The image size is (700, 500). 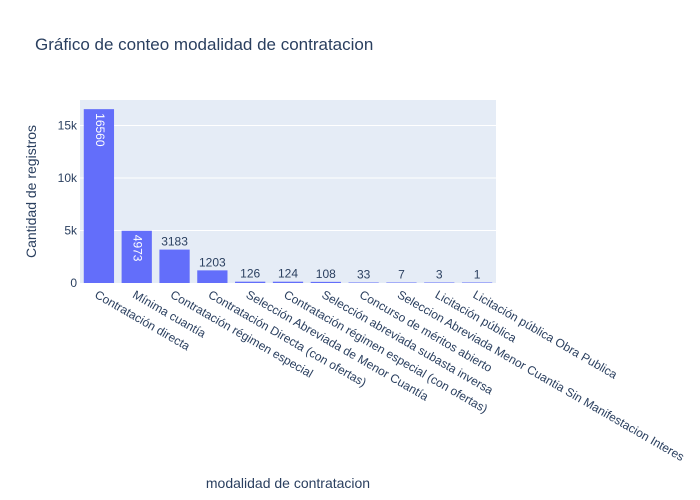 What do you see at coordinates (439, 275) in the screenshot?
I see `data-label: 3` at bounding box center [439, 275].